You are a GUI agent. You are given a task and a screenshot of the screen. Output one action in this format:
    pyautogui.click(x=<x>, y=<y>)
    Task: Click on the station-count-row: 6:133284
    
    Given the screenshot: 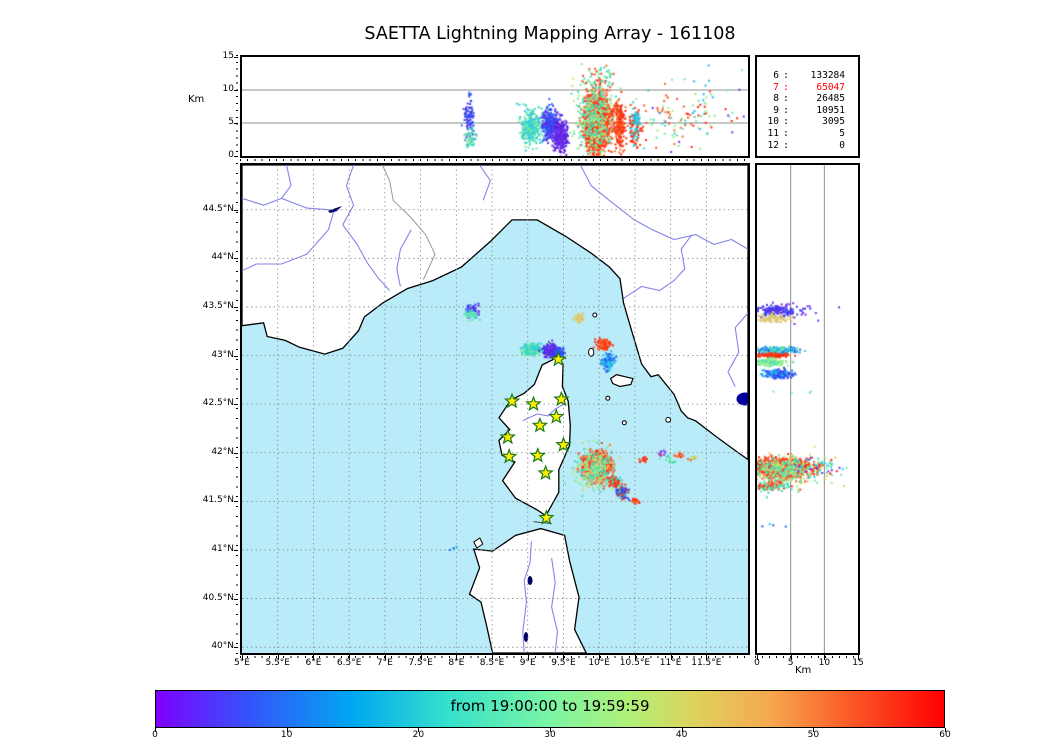 What is the action you would take?
    pyautogui.click(x=809, y=75)
    